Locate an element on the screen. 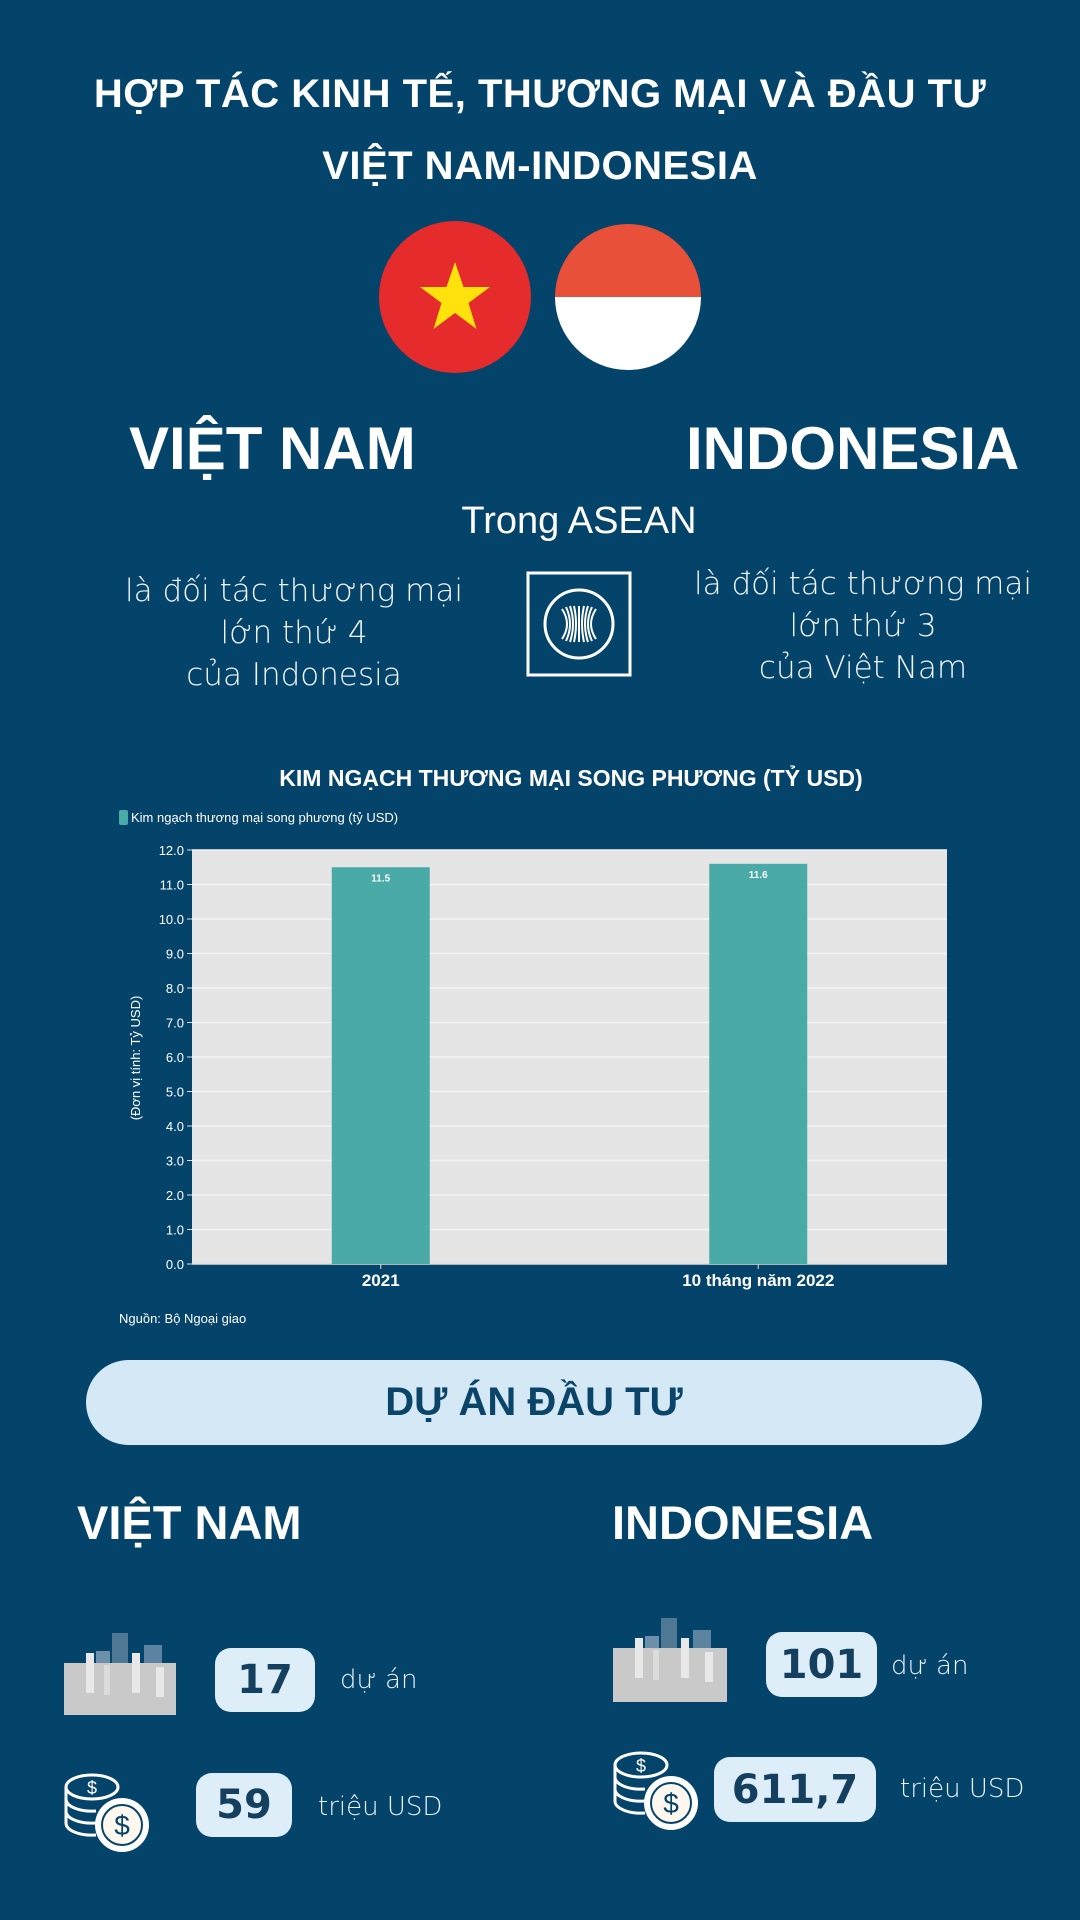 The height and width of the screenshot is (1920, 1080). y-tick-label: 1.0 is located at coordinates (175, 1230).